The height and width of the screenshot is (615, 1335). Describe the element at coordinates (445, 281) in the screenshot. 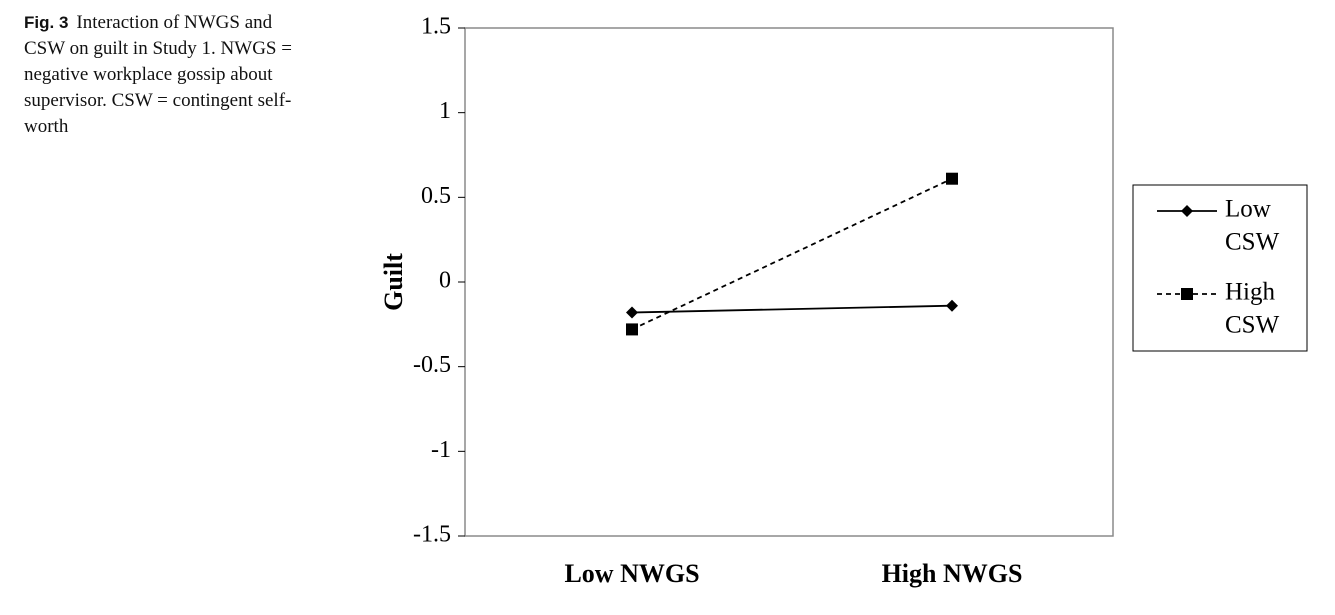

I see `y-tick-label: 0` at that location.